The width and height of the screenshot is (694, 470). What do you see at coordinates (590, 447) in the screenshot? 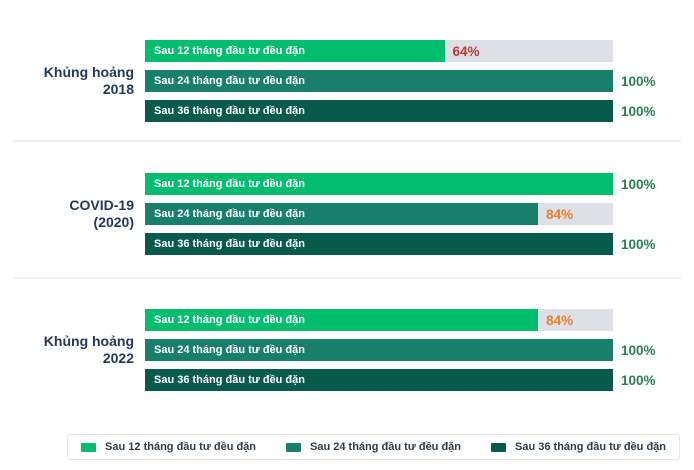
I see `legend-label: Sau 36 tháng đầu tư đều đặn` at bounding box center [590, 447].